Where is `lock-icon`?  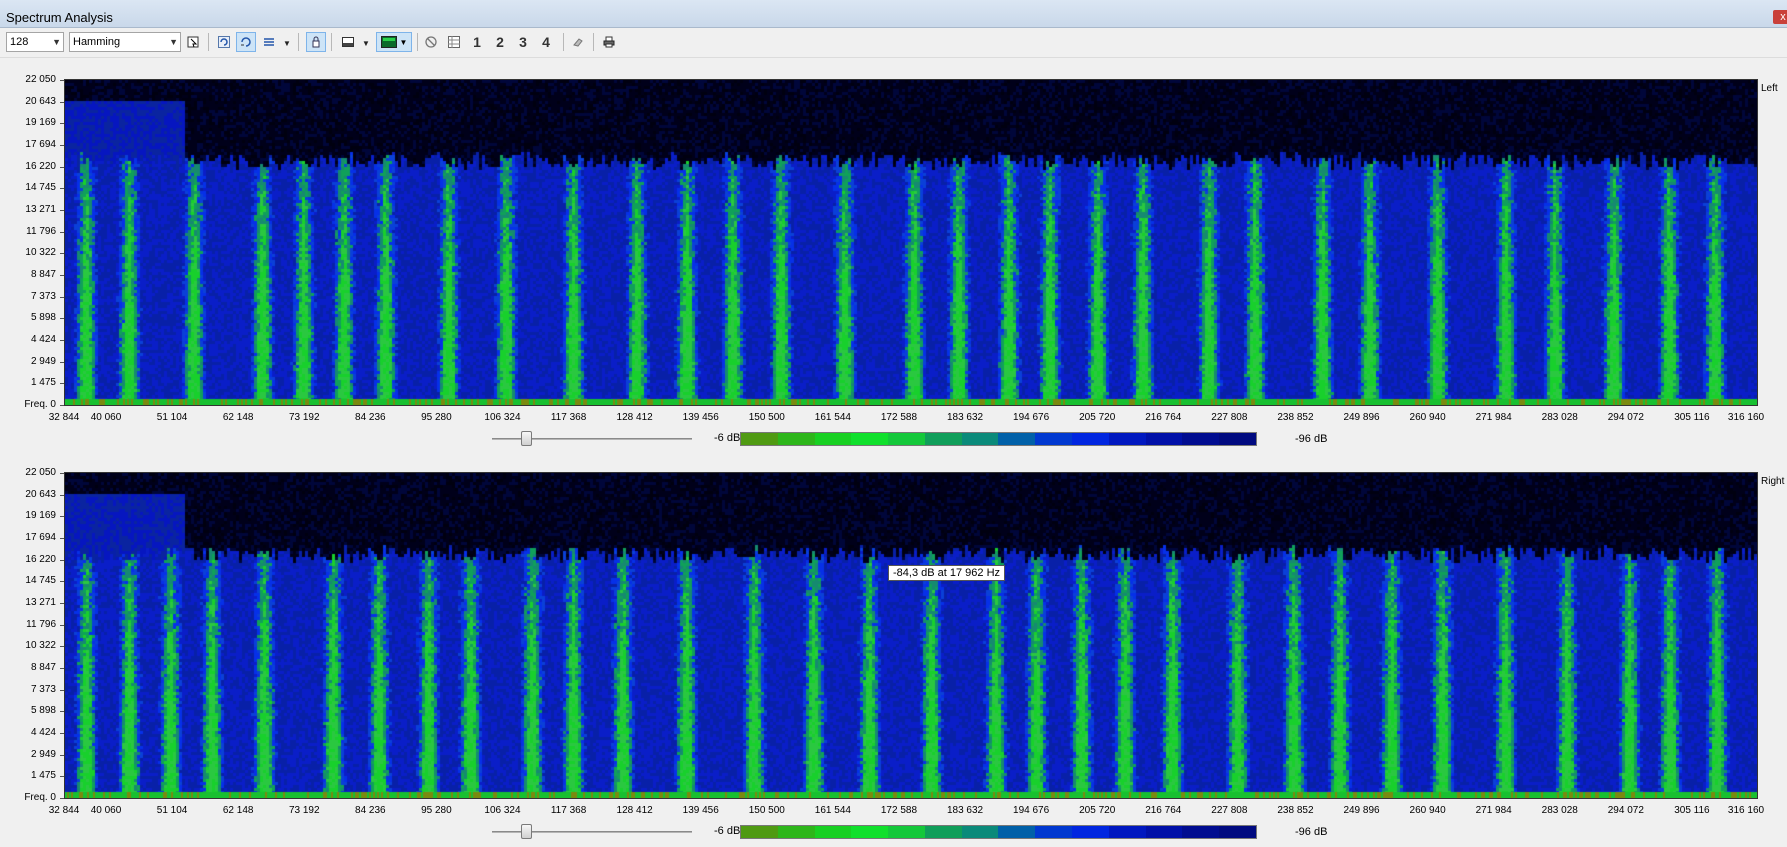
lock-icon is located at coordinates (316, 42).